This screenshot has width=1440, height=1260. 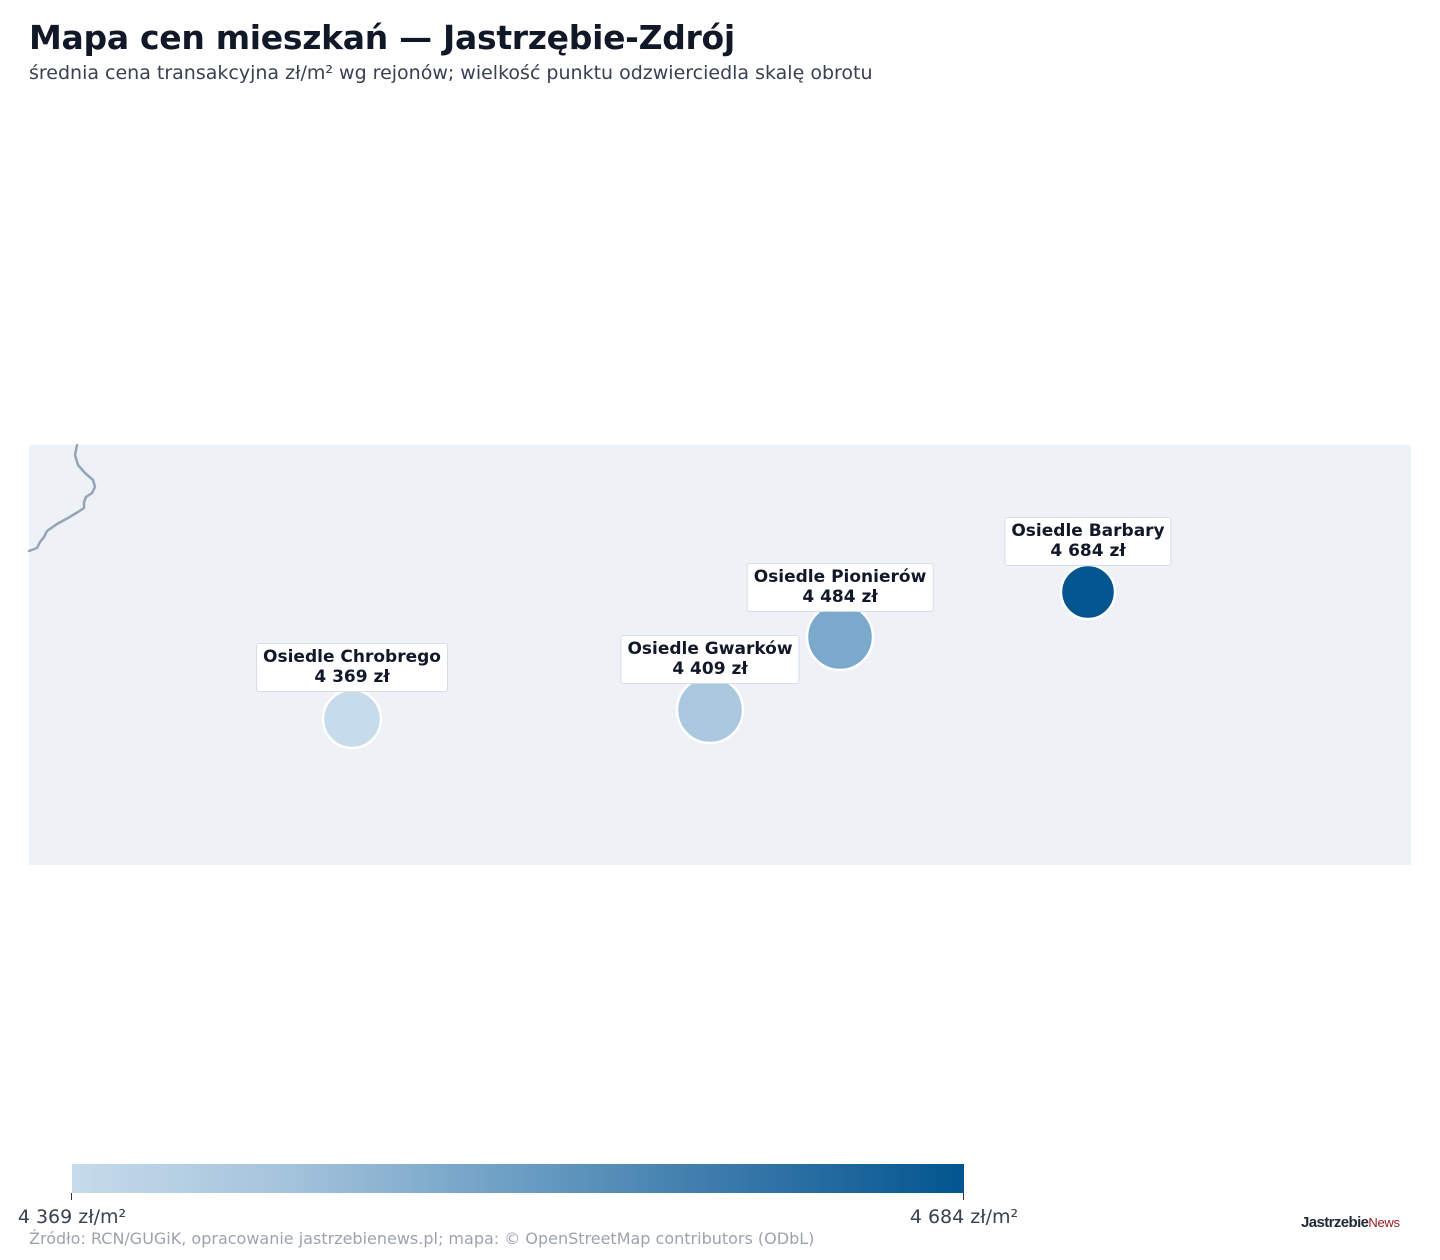 What do you see at coordinates (1088, 551) in the screenshot?
I see `district-price: 4 684 zł` at bounding box center [1088, 551].